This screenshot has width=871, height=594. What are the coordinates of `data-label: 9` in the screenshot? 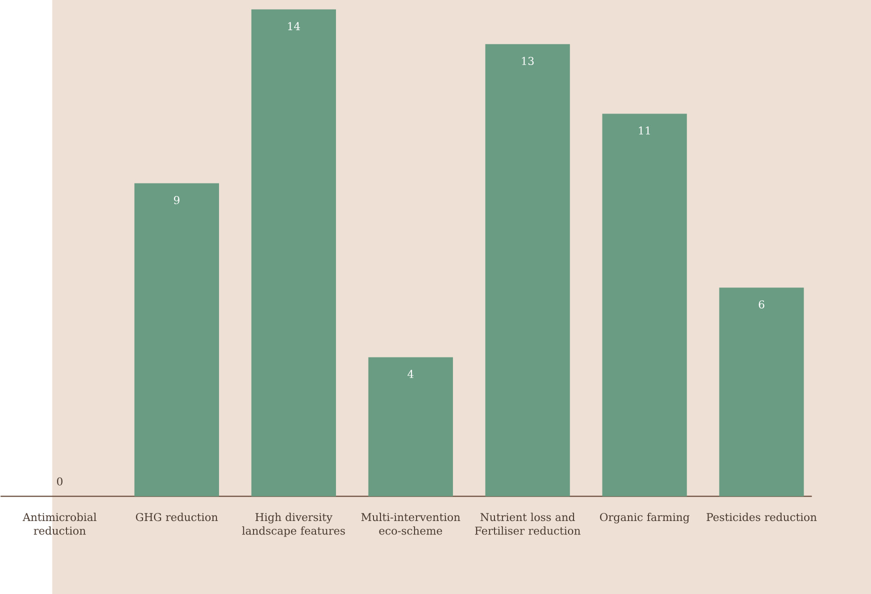 It's located at (177, 200).